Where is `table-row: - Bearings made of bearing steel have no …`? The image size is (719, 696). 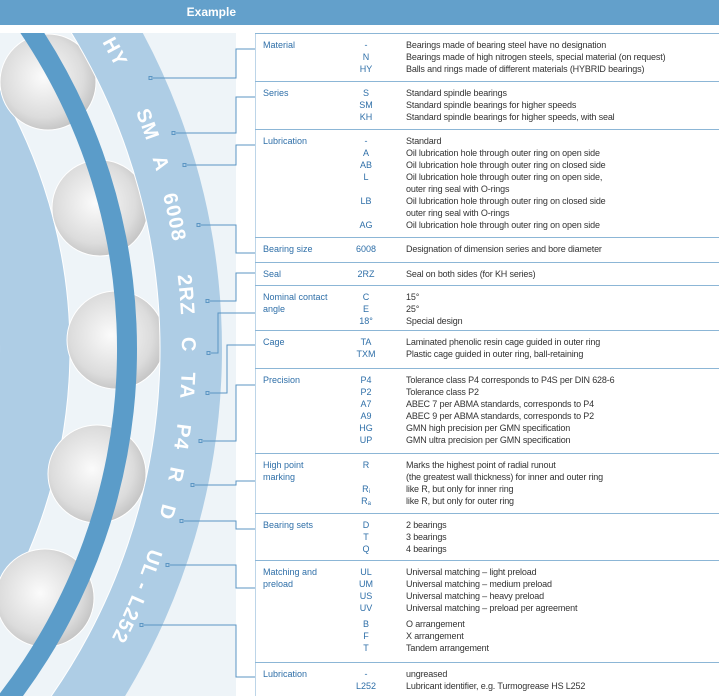 table-row: - Bearings made of bearing steel have no … is located at coordinates (487, 45).